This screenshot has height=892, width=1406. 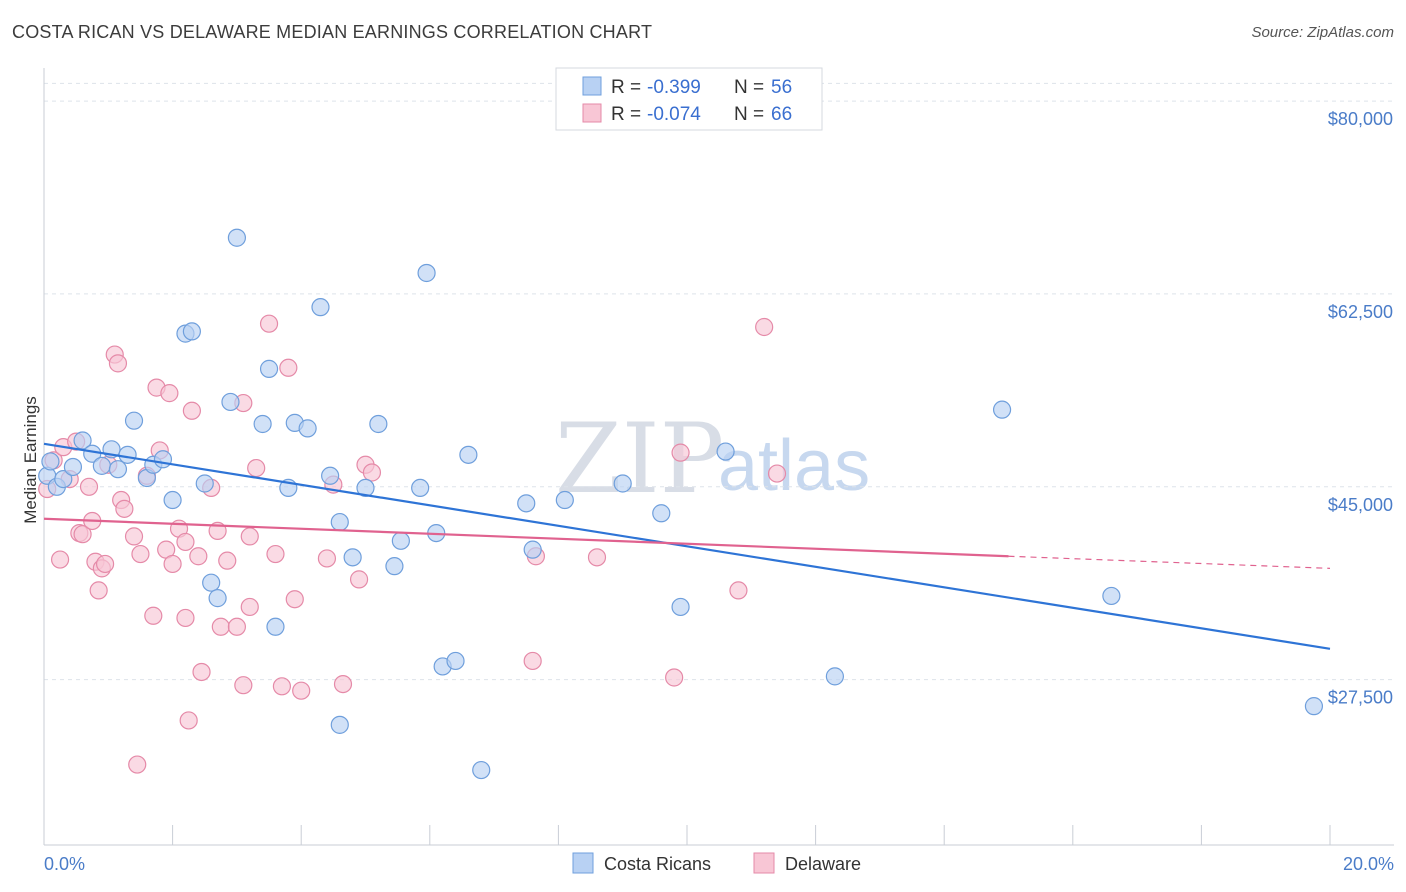 I want to click on bottom-legend-label-delaware: Delaware, so click(x=823, y=864).